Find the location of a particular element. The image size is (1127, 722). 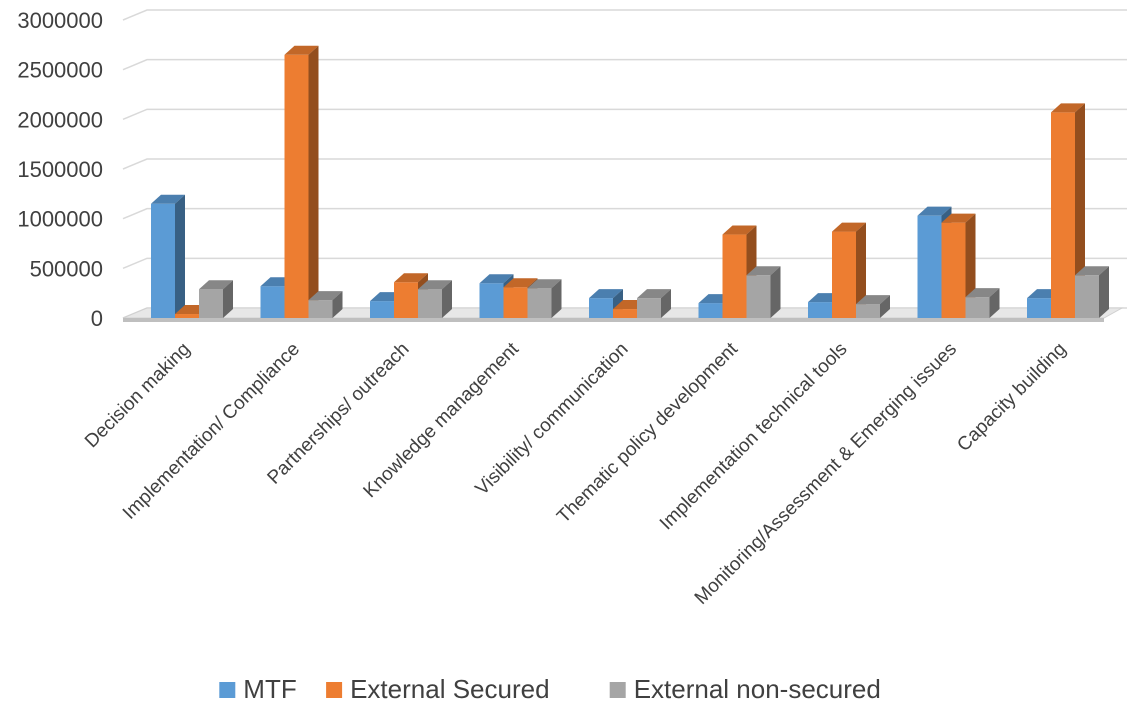

y-tick-label: 0 is located at coordinates (97, 318).